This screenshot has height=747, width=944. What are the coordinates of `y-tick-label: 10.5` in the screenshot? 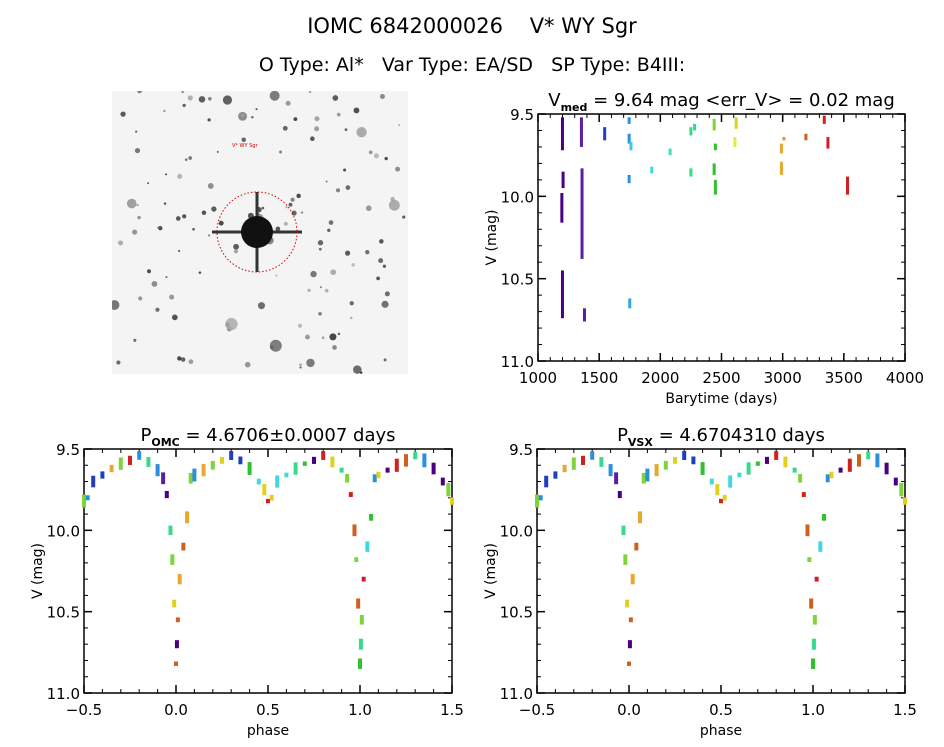 It's located at (517, 280).